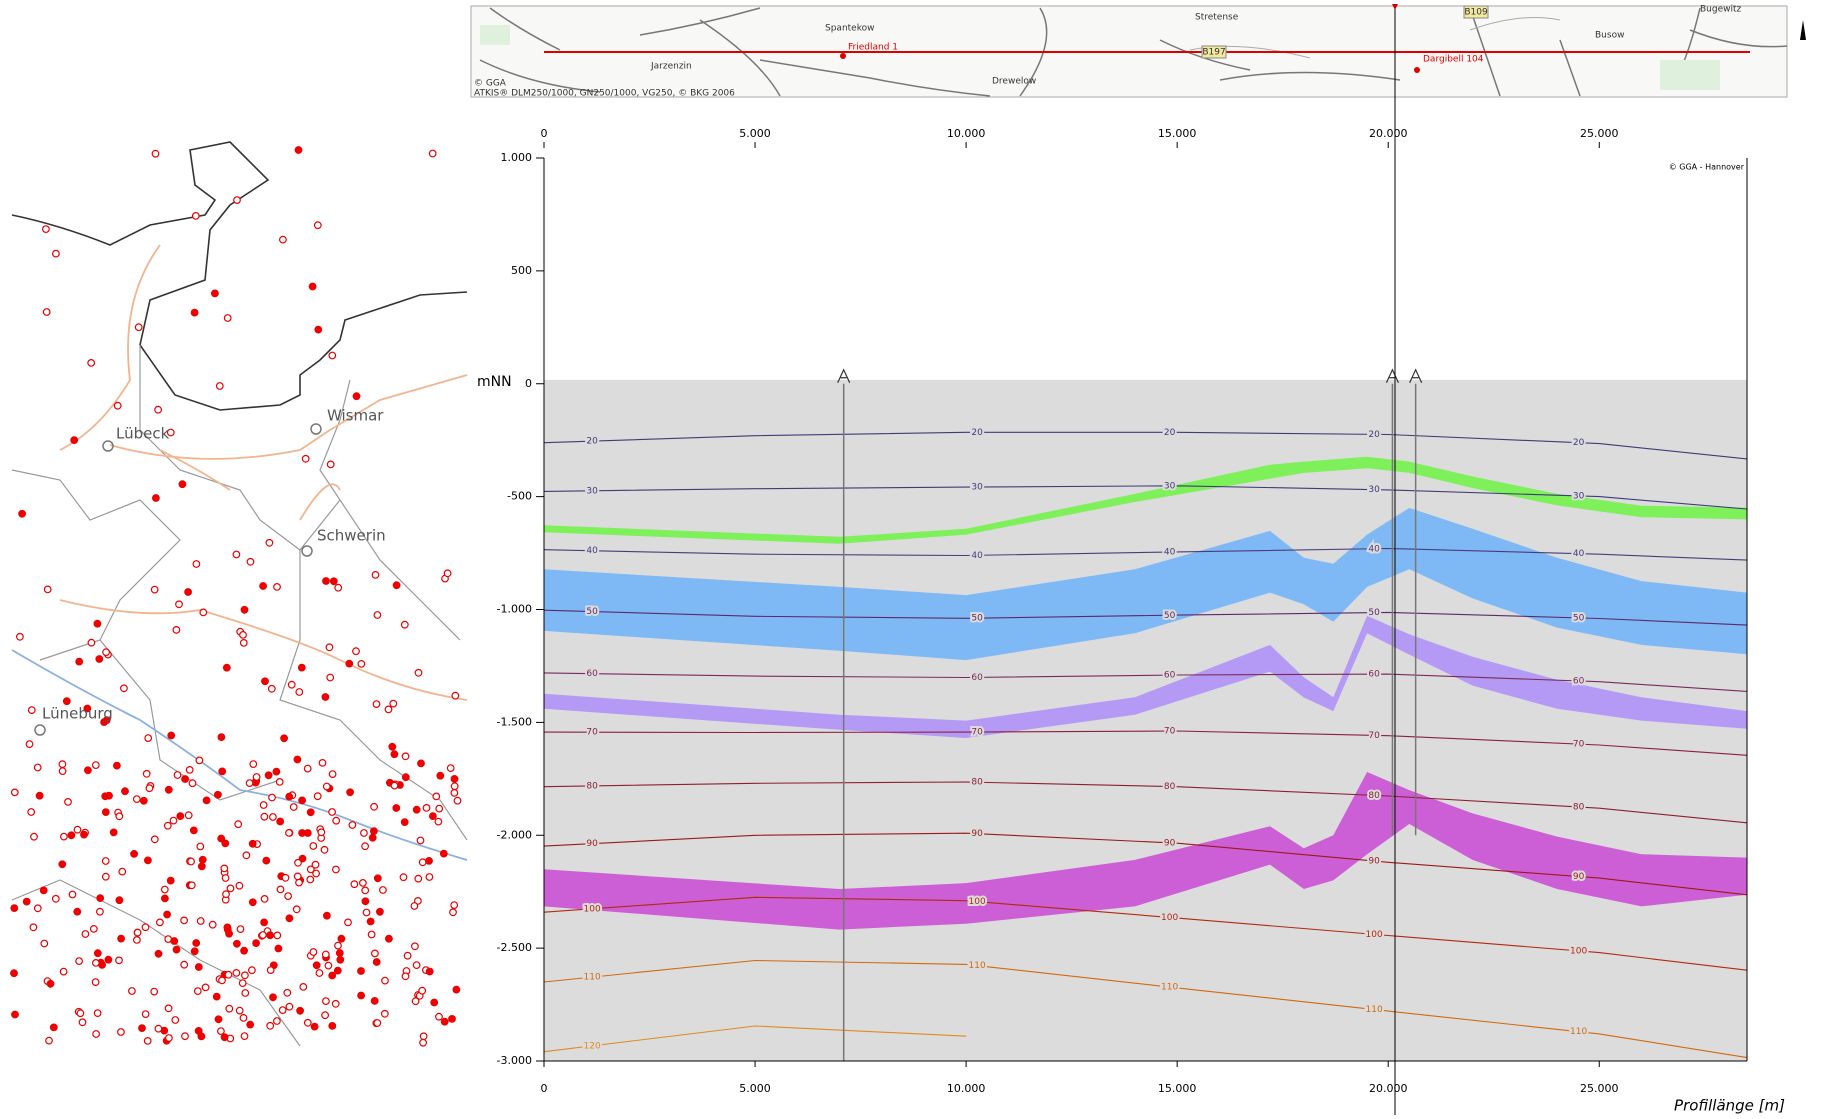 This screenshot has width=1823, height=1119. Describe the element at coordinates (239, 755) in the screenshot. I see `river` at that location.